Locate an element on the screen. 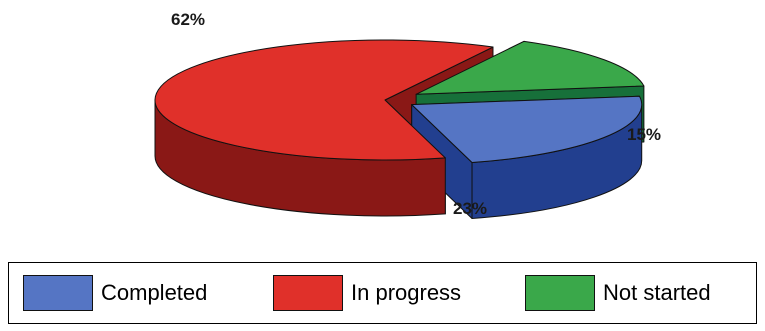 This screenshot has height=331, width=765. legend-item-not-started: Not started is located at coordinates (618, 293).